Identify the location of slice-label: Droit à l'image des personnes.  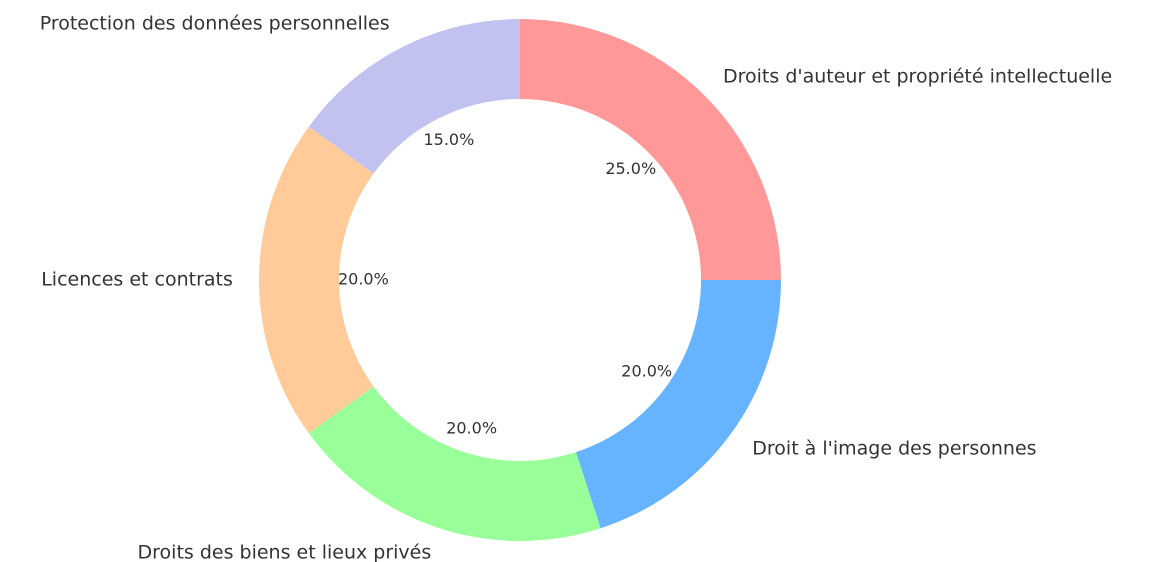
(894, 448).